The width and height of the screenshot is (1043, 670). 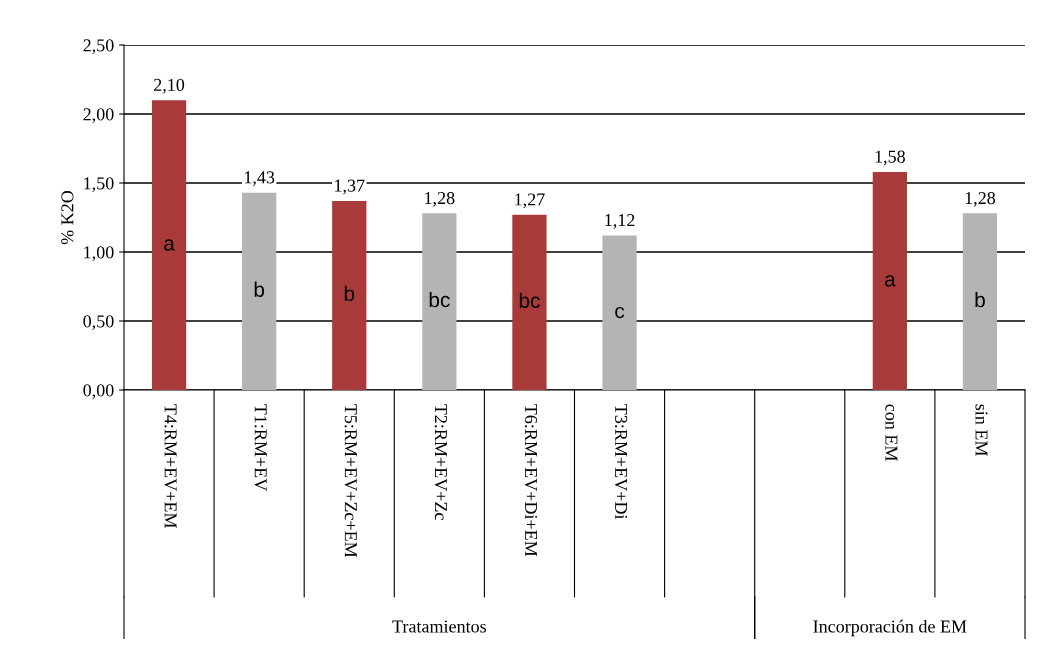 I want to click on y-tick-label: 2,00, so click(x=98, y=116).